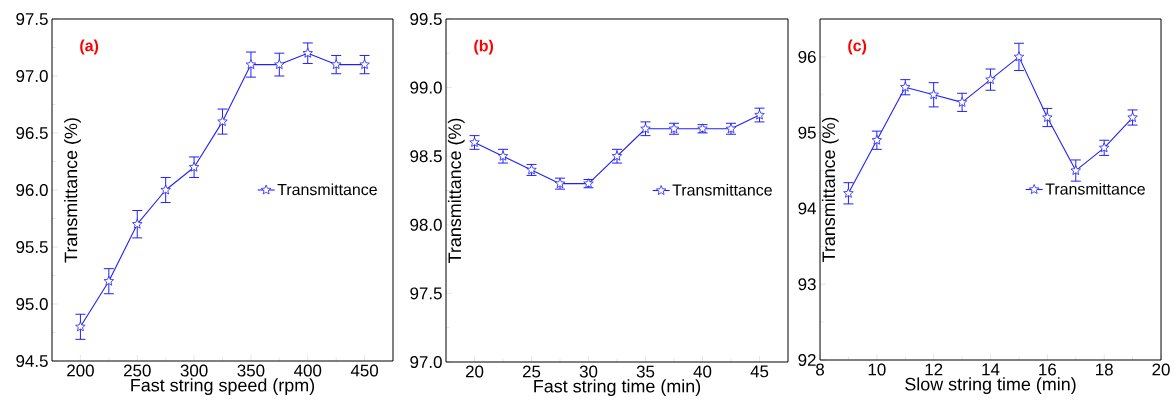 The height and width of the screenshot is (410, 1176). Describe the element at coordinates (990, 386) in the screenshot. I see `x-axis-title: Slow string time (min)` at that location.